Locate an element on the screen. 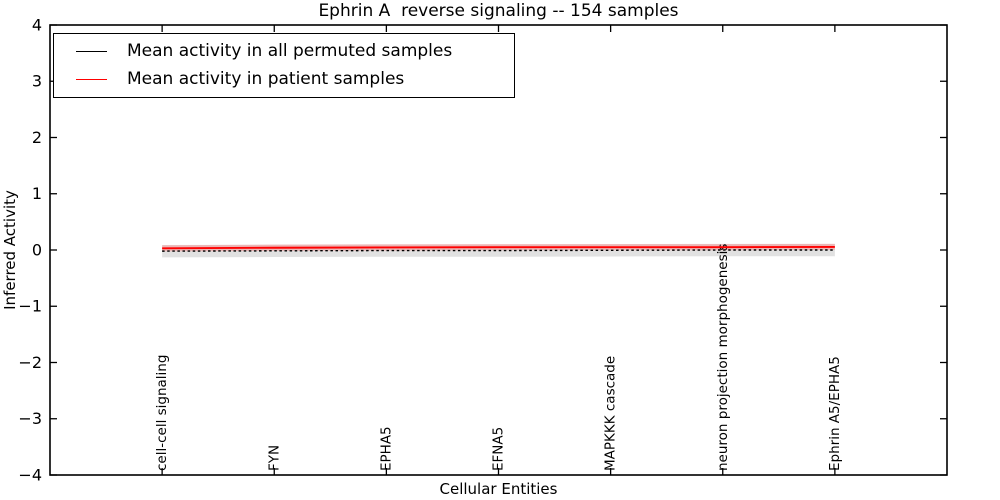 This screenshot has width=1000, height=500. y-tick-label: −2 is located at coordinates (30, 362).